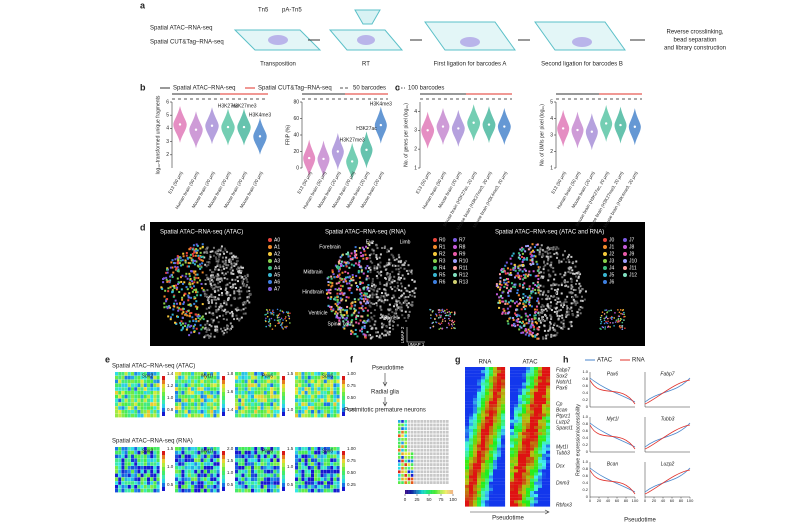 This screenshot has width=800, height=530. What do you see at coordinates (620, 125) in the screenshot?
I see `median` at bounding box center [620, 125].